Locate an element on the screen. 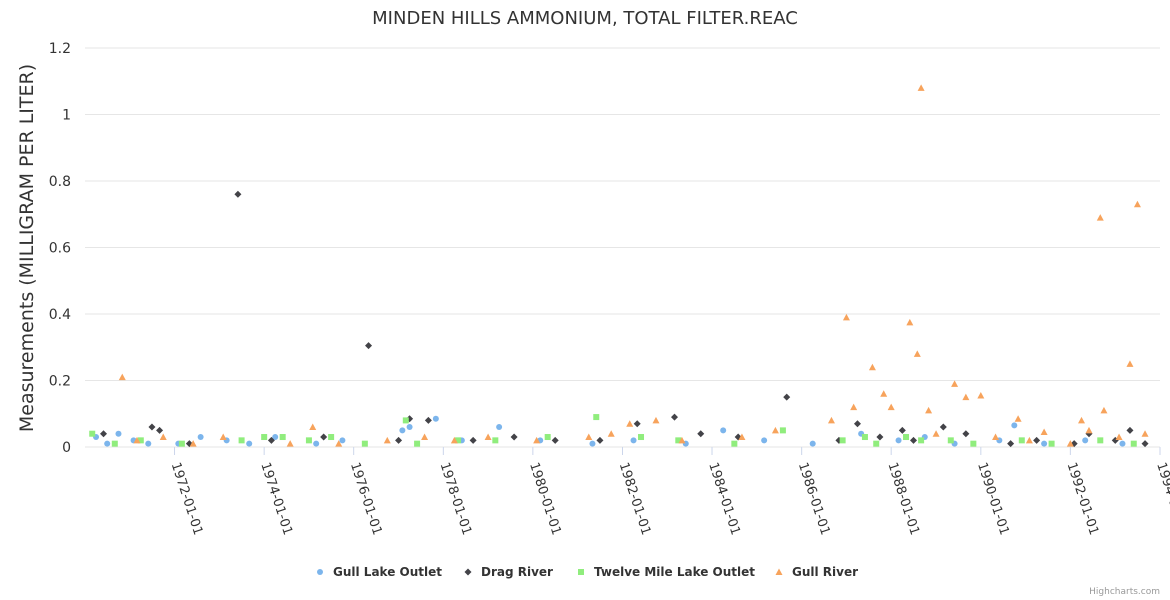 The height and width of the screenshot is (600, 1170). chart-title: MINDEN HILLS AMMONIUM, TOTAL FILTER.REAC is located at coordinates (585, 18).